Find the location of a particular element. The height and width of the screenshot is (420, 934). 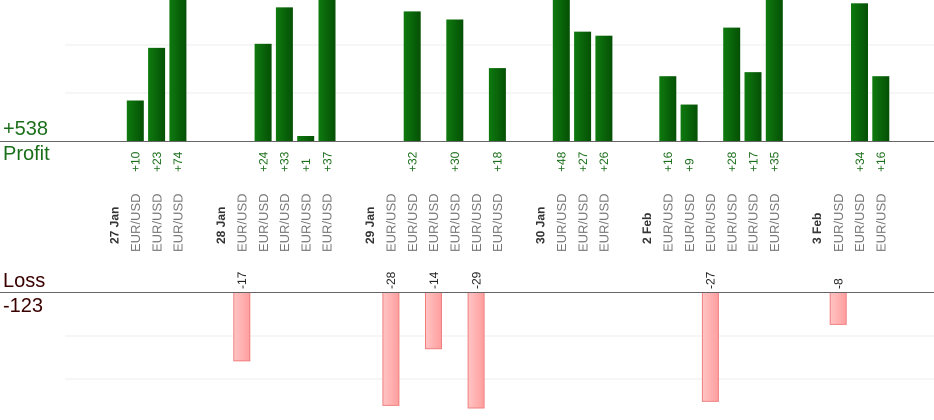

loss-value-label: -8 is located at coordinates (839, 283).